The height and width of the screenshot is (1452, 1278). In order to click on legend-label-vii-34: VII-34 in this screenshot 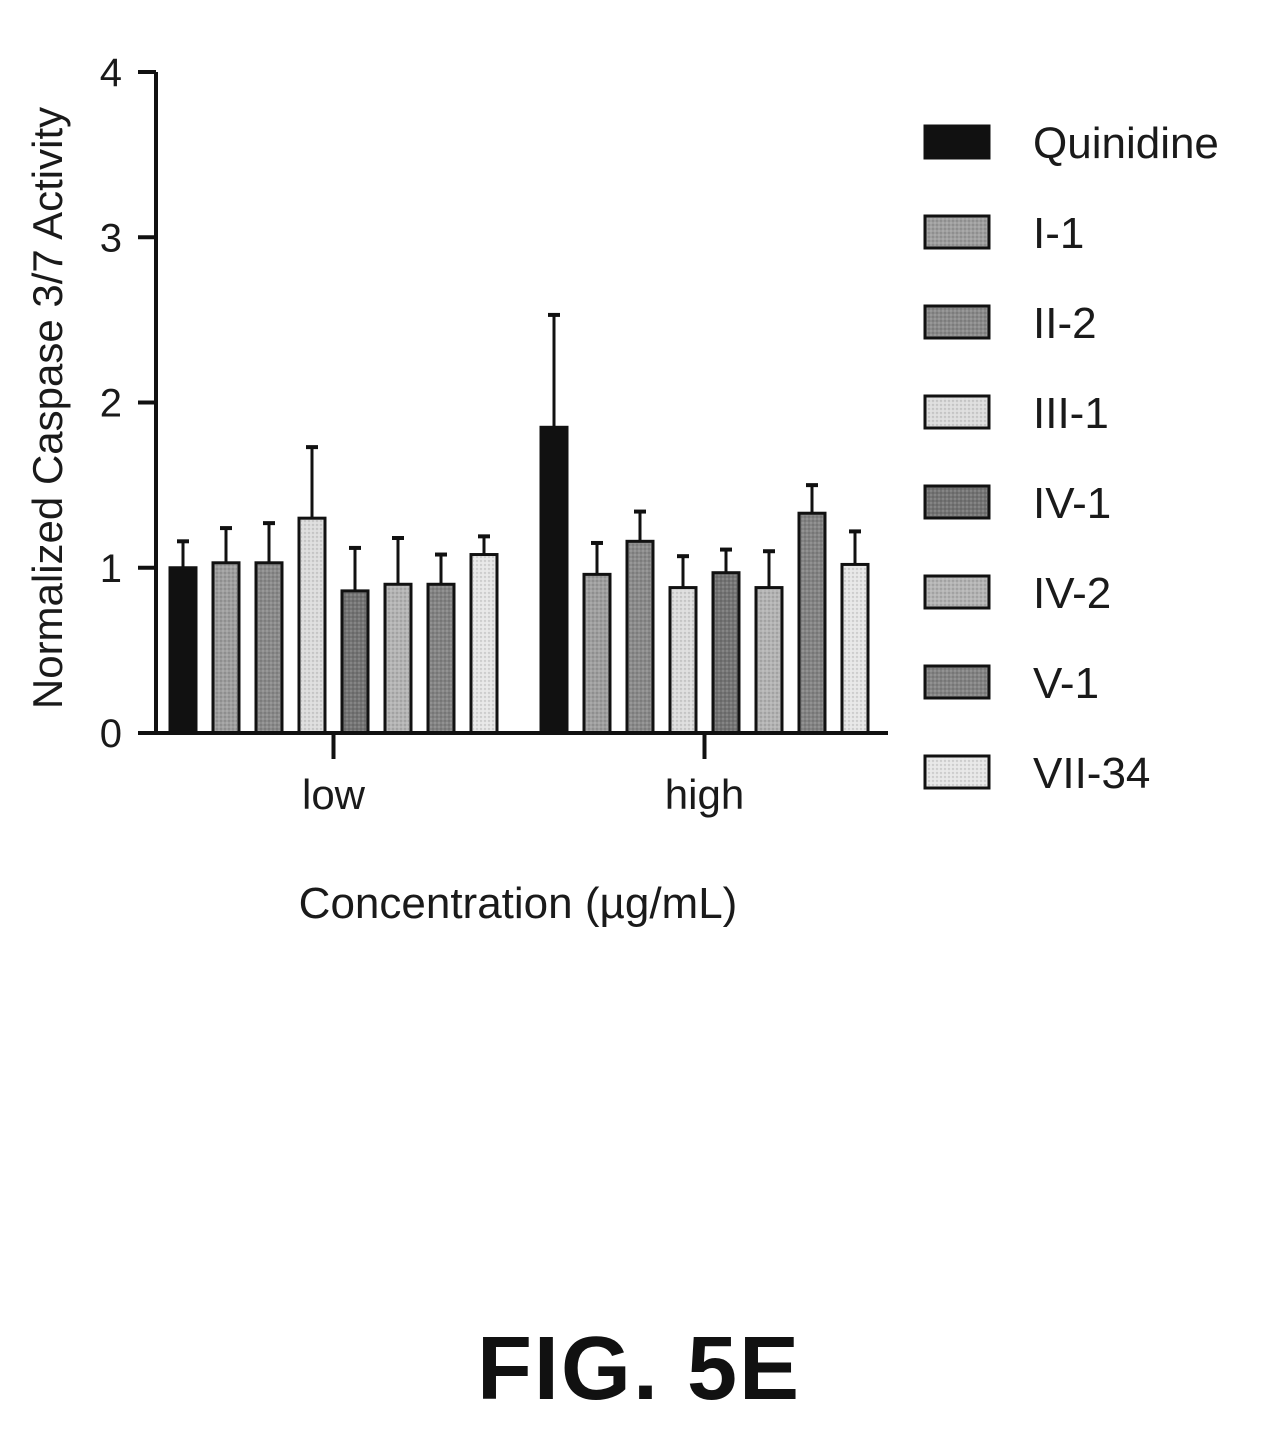, I will do `click(1091, 773)`.